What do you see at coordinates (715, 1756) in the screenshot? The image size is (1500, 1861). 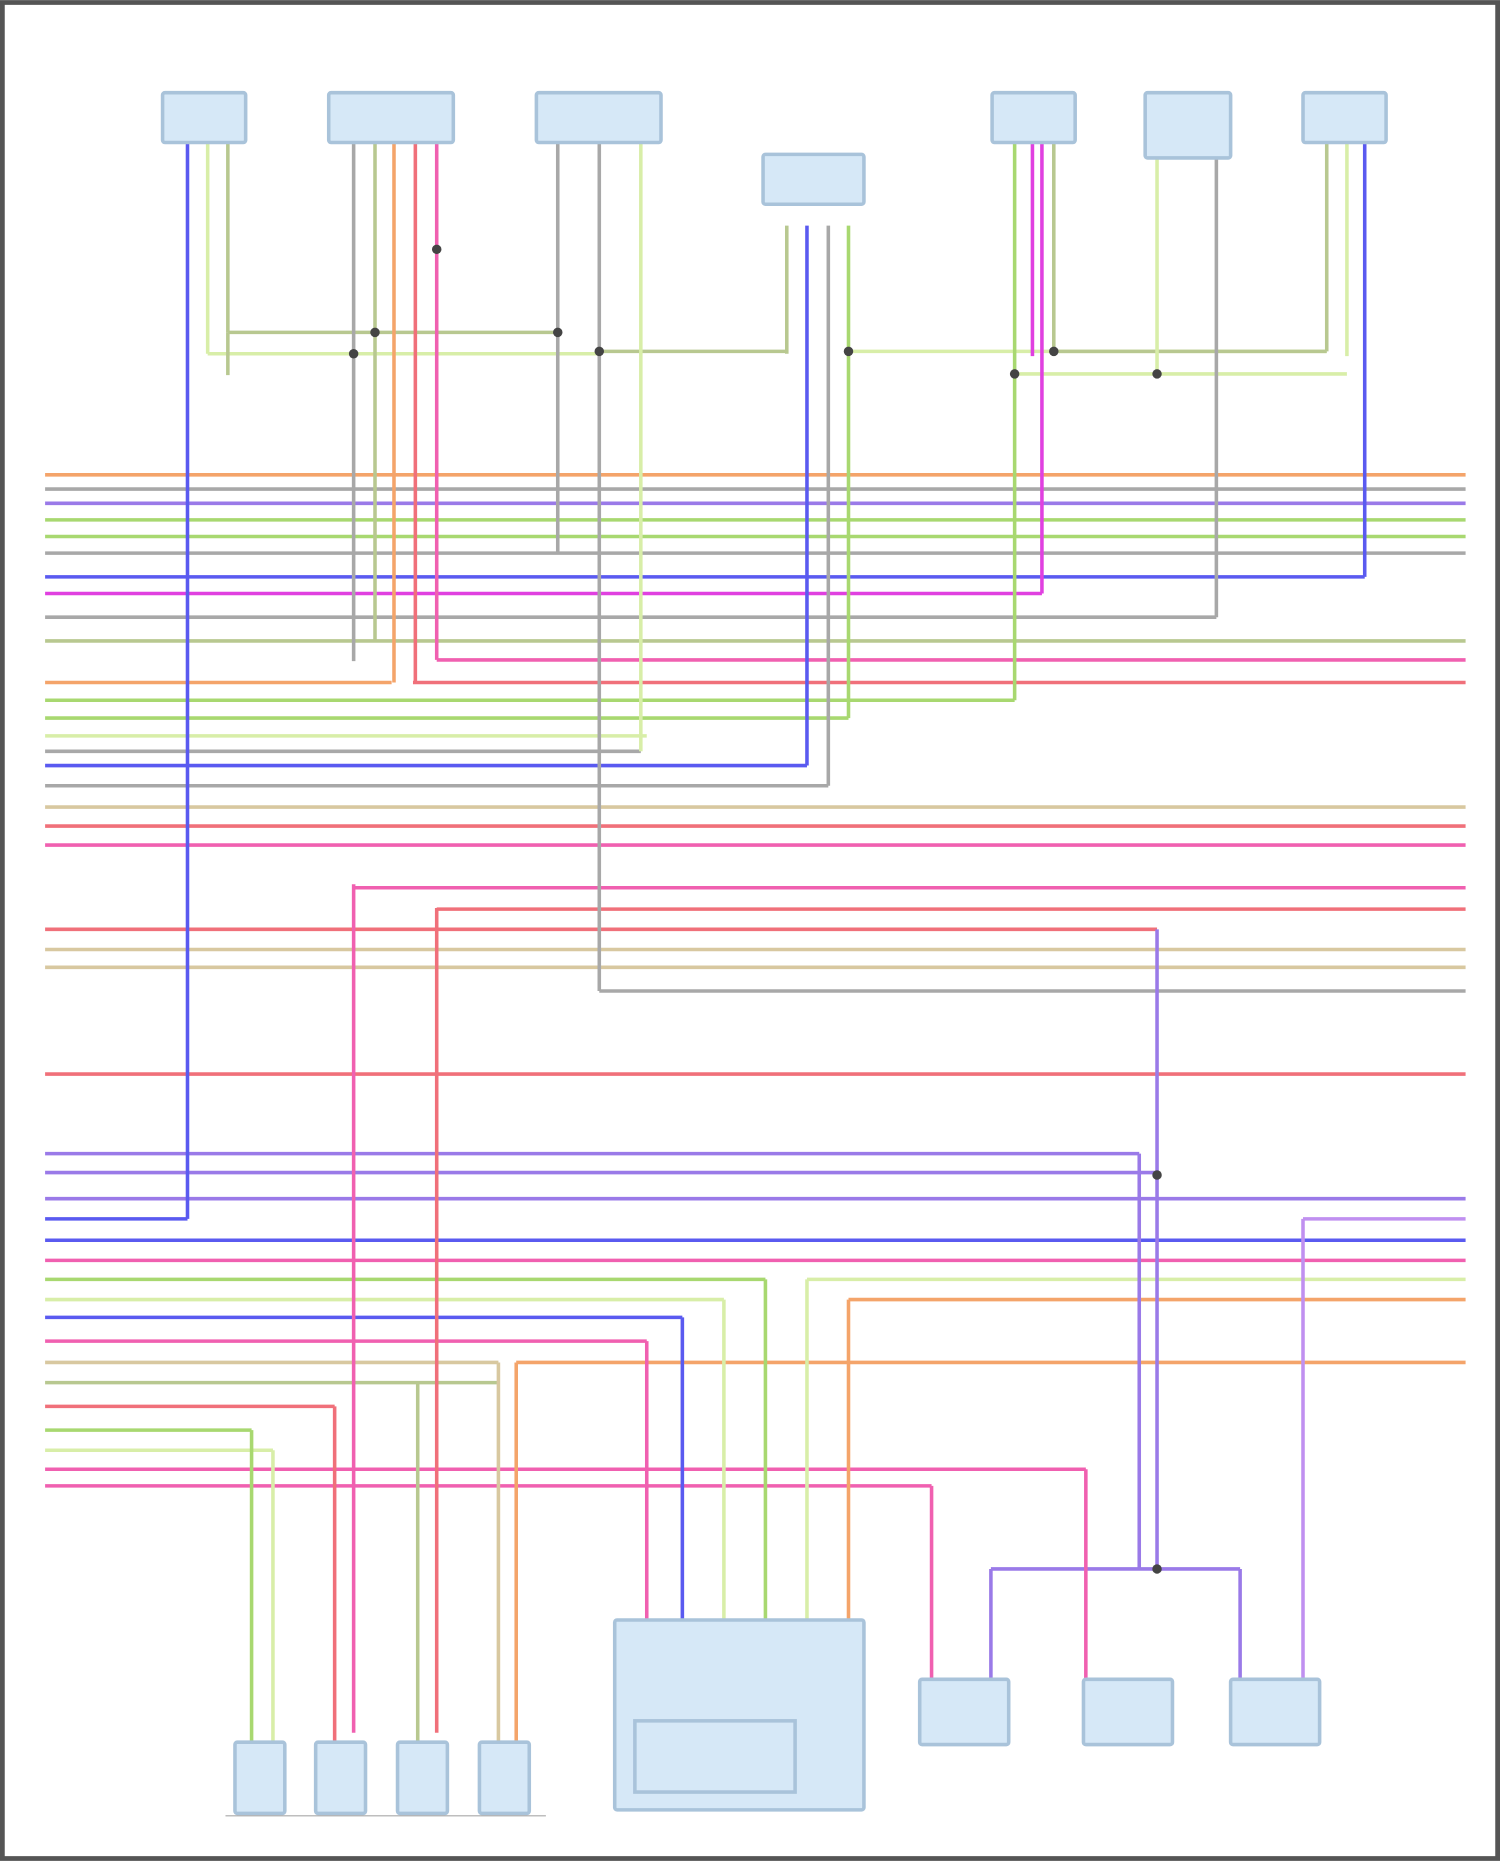 I see `module-inner-block` at bounding box center [715, 1756].